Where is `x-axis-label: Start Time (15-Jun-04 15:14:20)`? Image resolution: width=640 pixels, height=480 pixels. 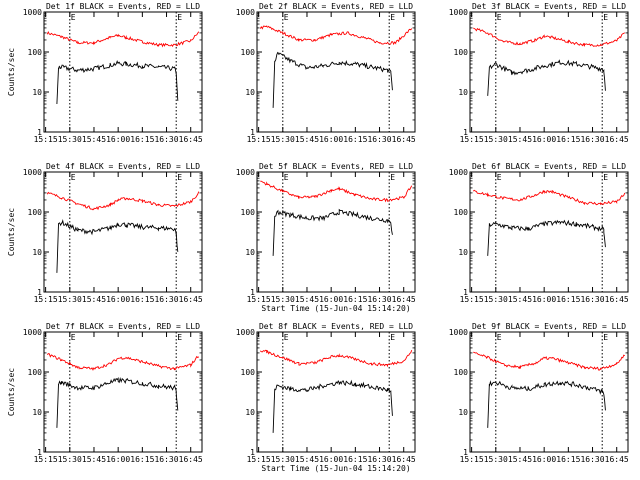
x-axis-label: Start Time (15-Jun-04 15:14:20) is located at coordinates (335, 308).